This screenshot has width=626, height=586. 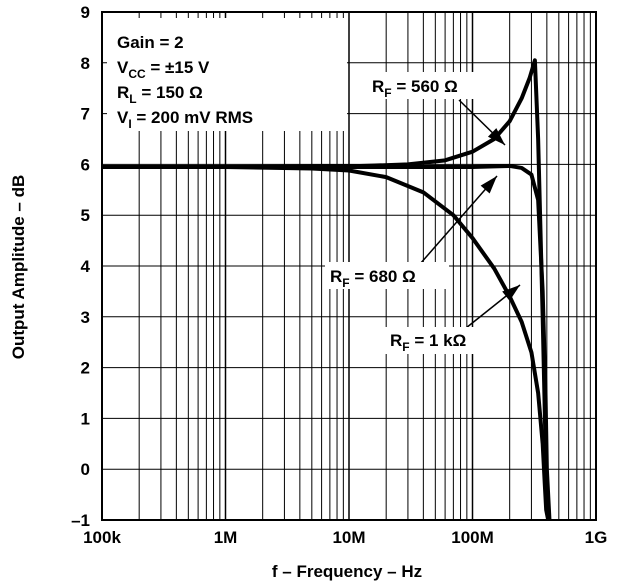 I want to click on y-tick-label: 6, so click(x=85, y=164).